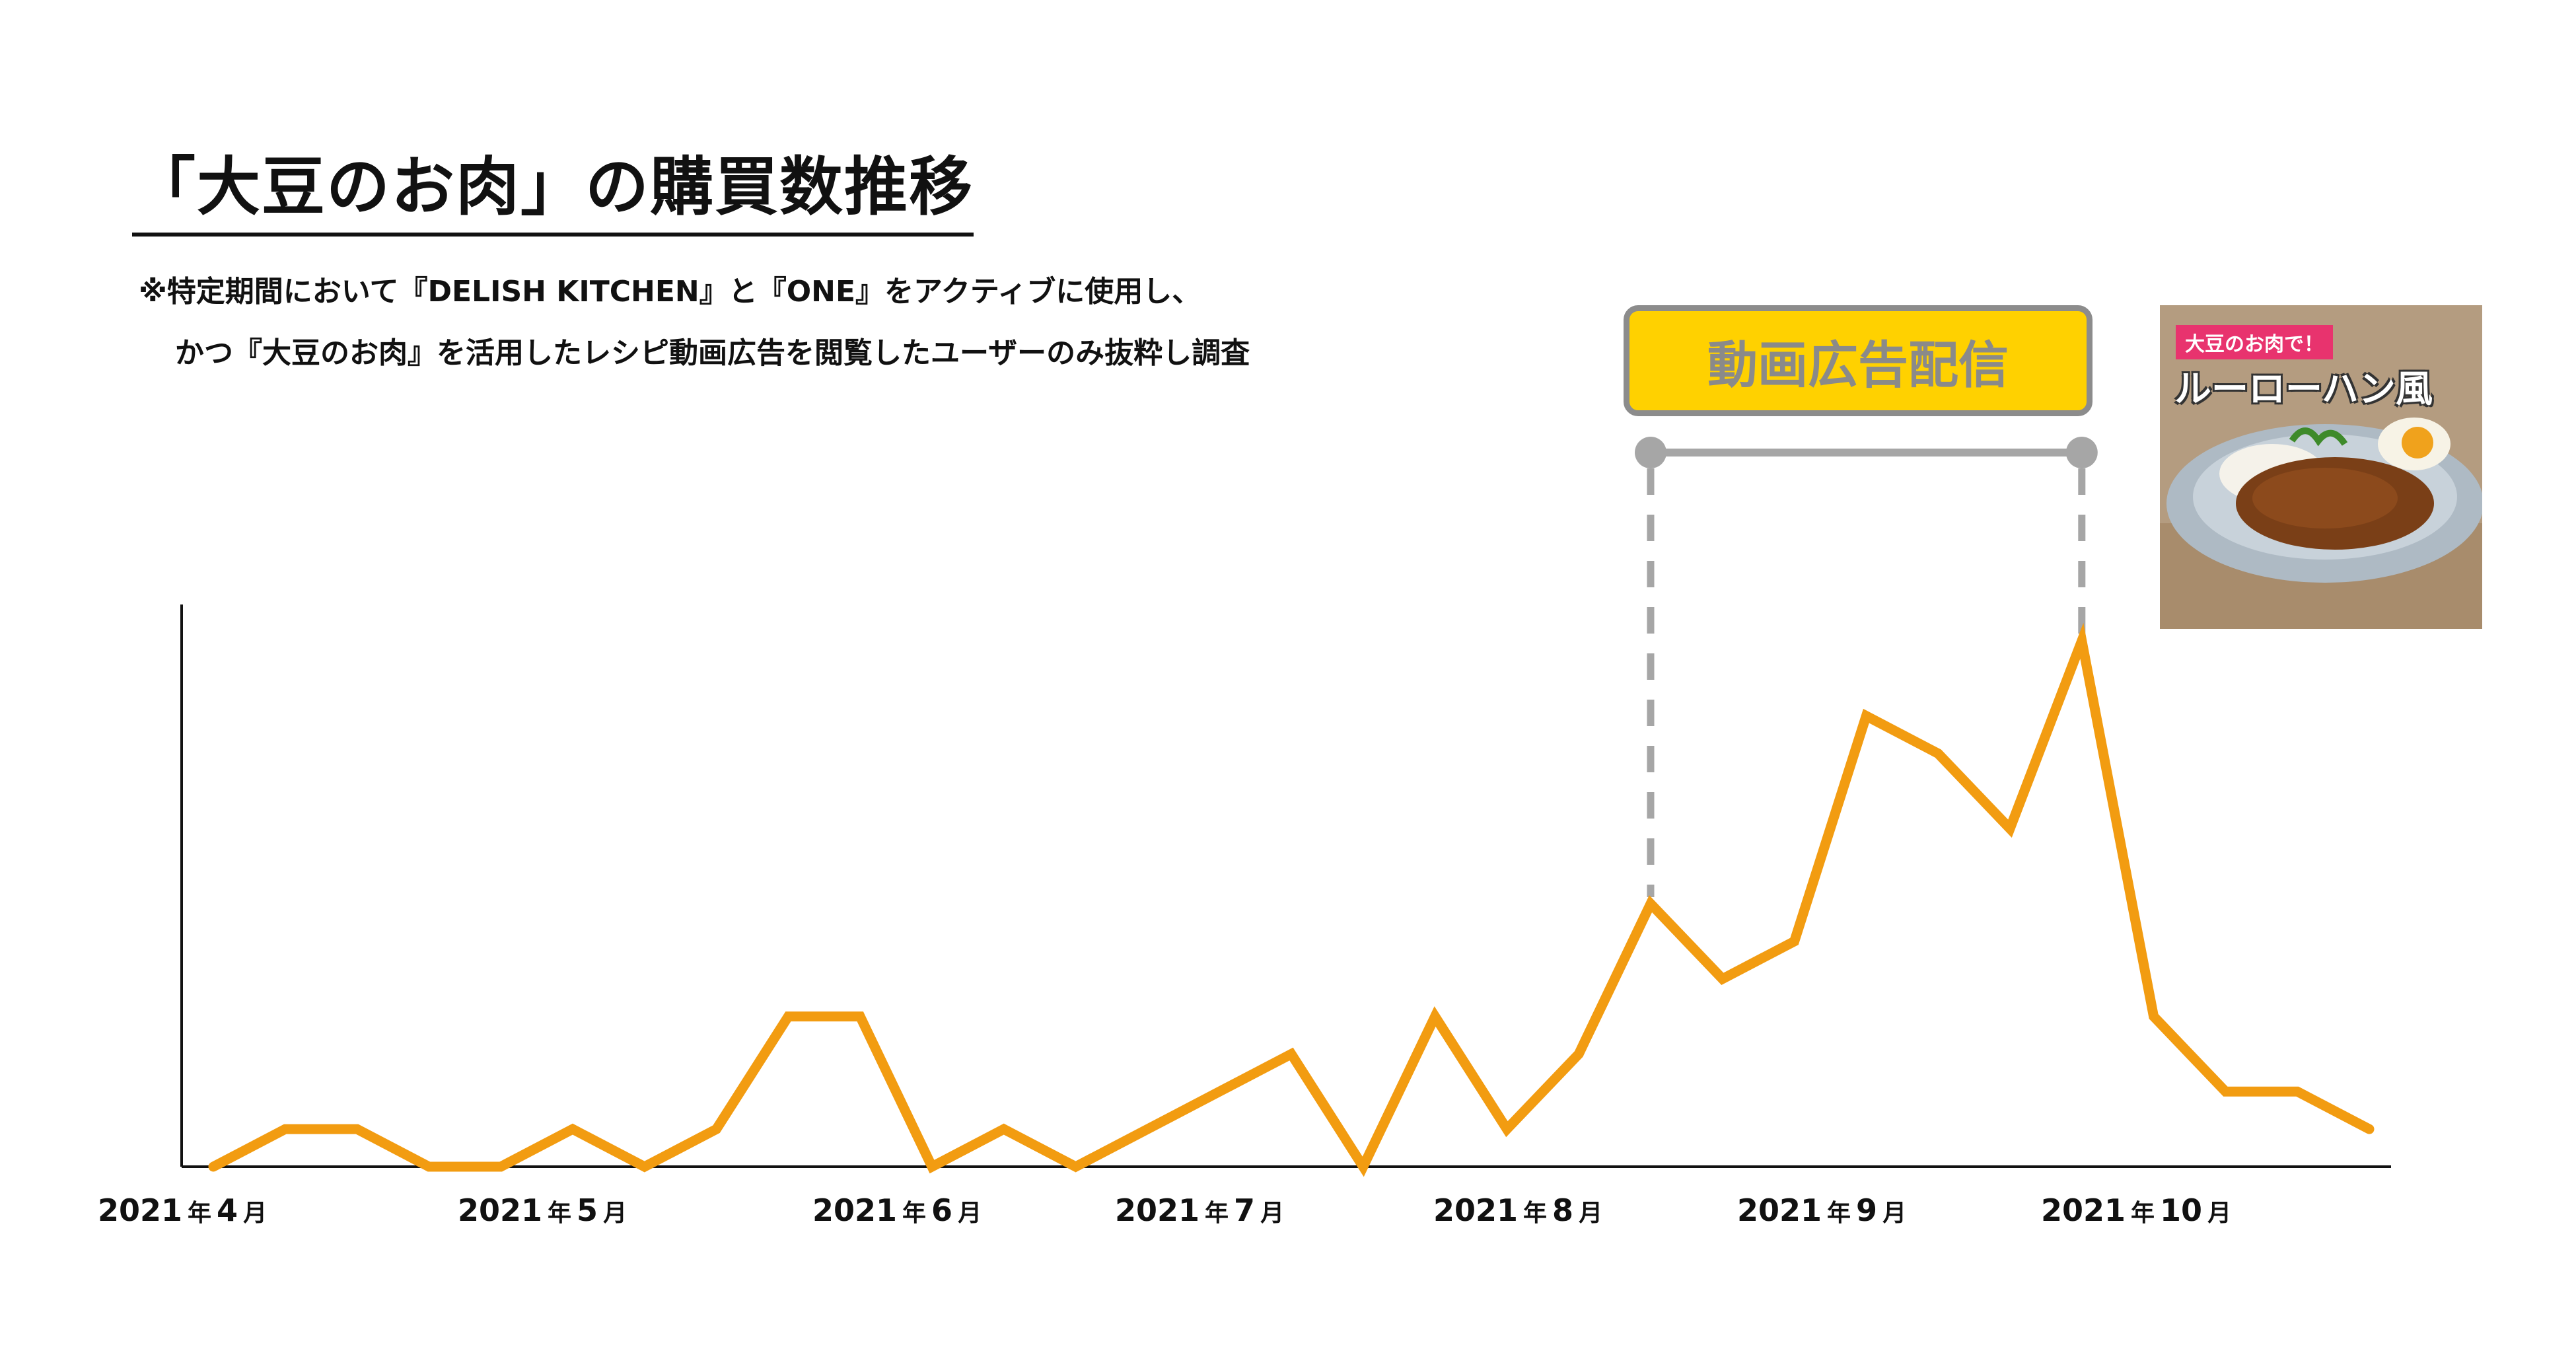 Image resolution: width=2576 pixels, height=1353 pixels. Describe the element at coordinates (2321, 467) in the screenshot. I see `recipe-thumbnail: 大豆のお肉で！ ルーローハン風` at that location.